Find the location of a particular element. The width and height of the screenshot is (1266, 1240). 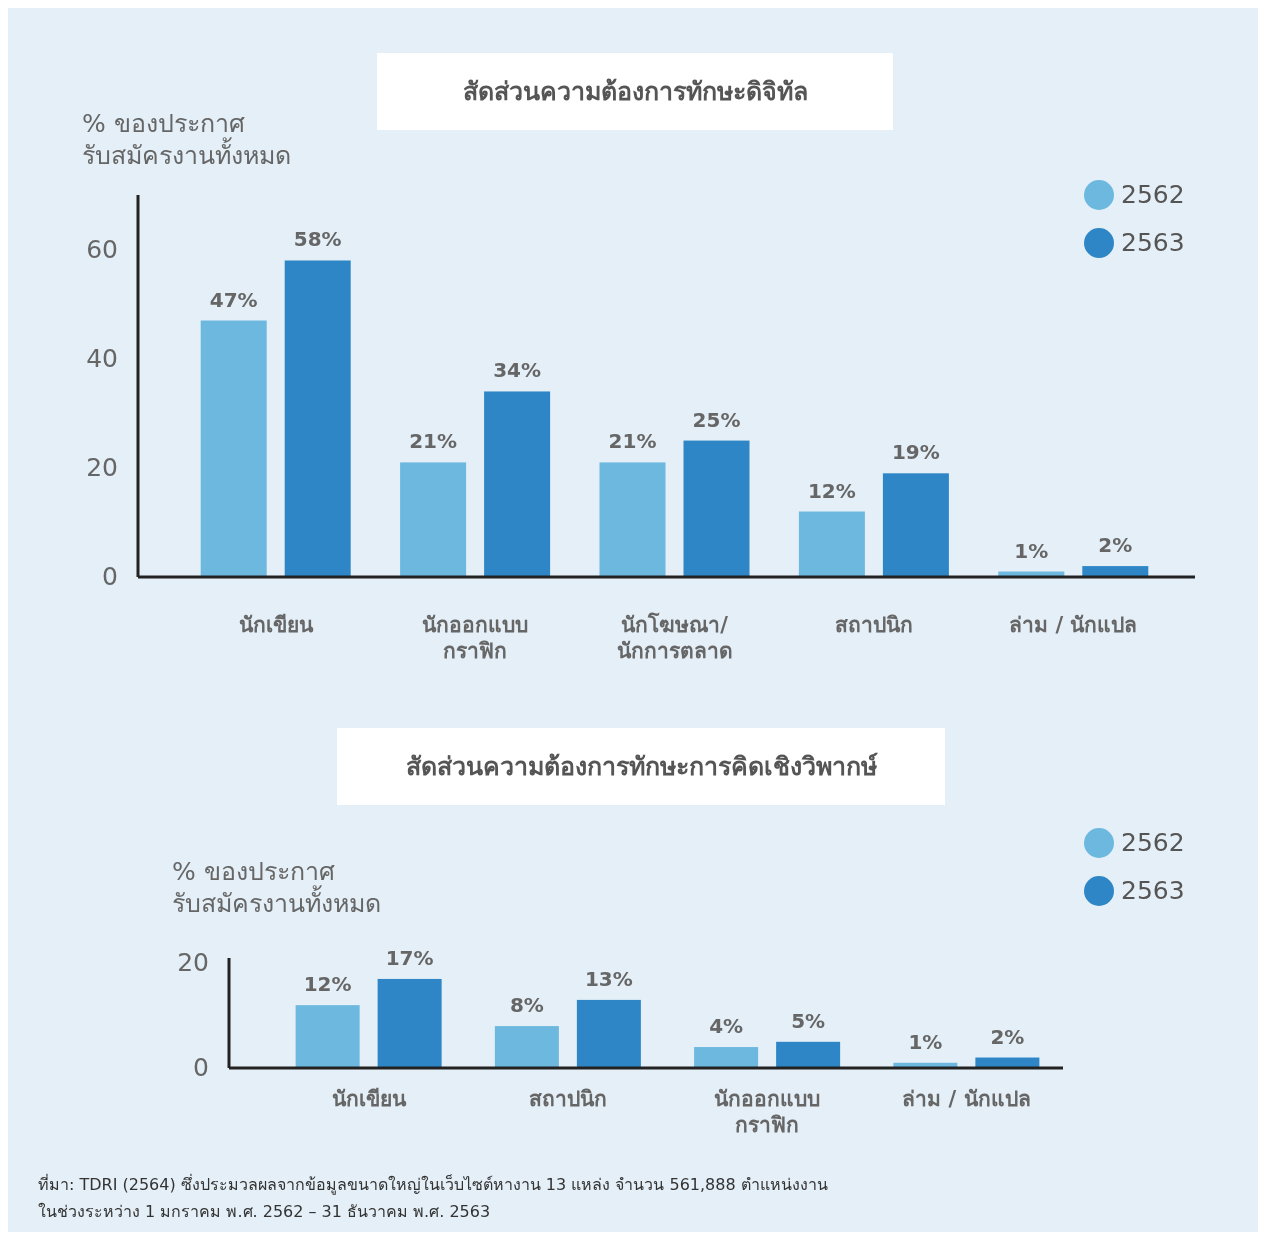

data-label: 34% is located at coordinates (517, 370).